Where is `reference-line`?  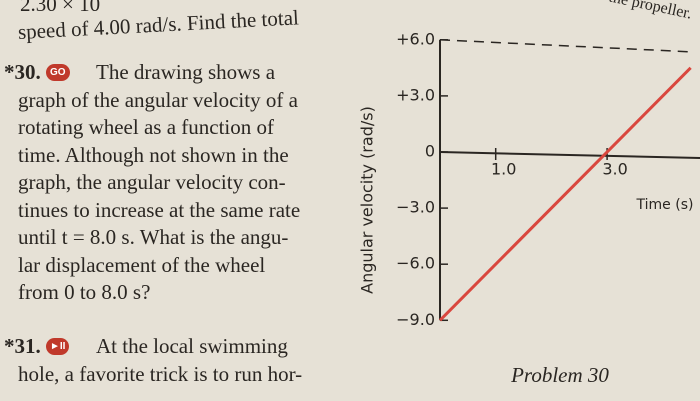
reference-line is located at coordinates (565, 46).